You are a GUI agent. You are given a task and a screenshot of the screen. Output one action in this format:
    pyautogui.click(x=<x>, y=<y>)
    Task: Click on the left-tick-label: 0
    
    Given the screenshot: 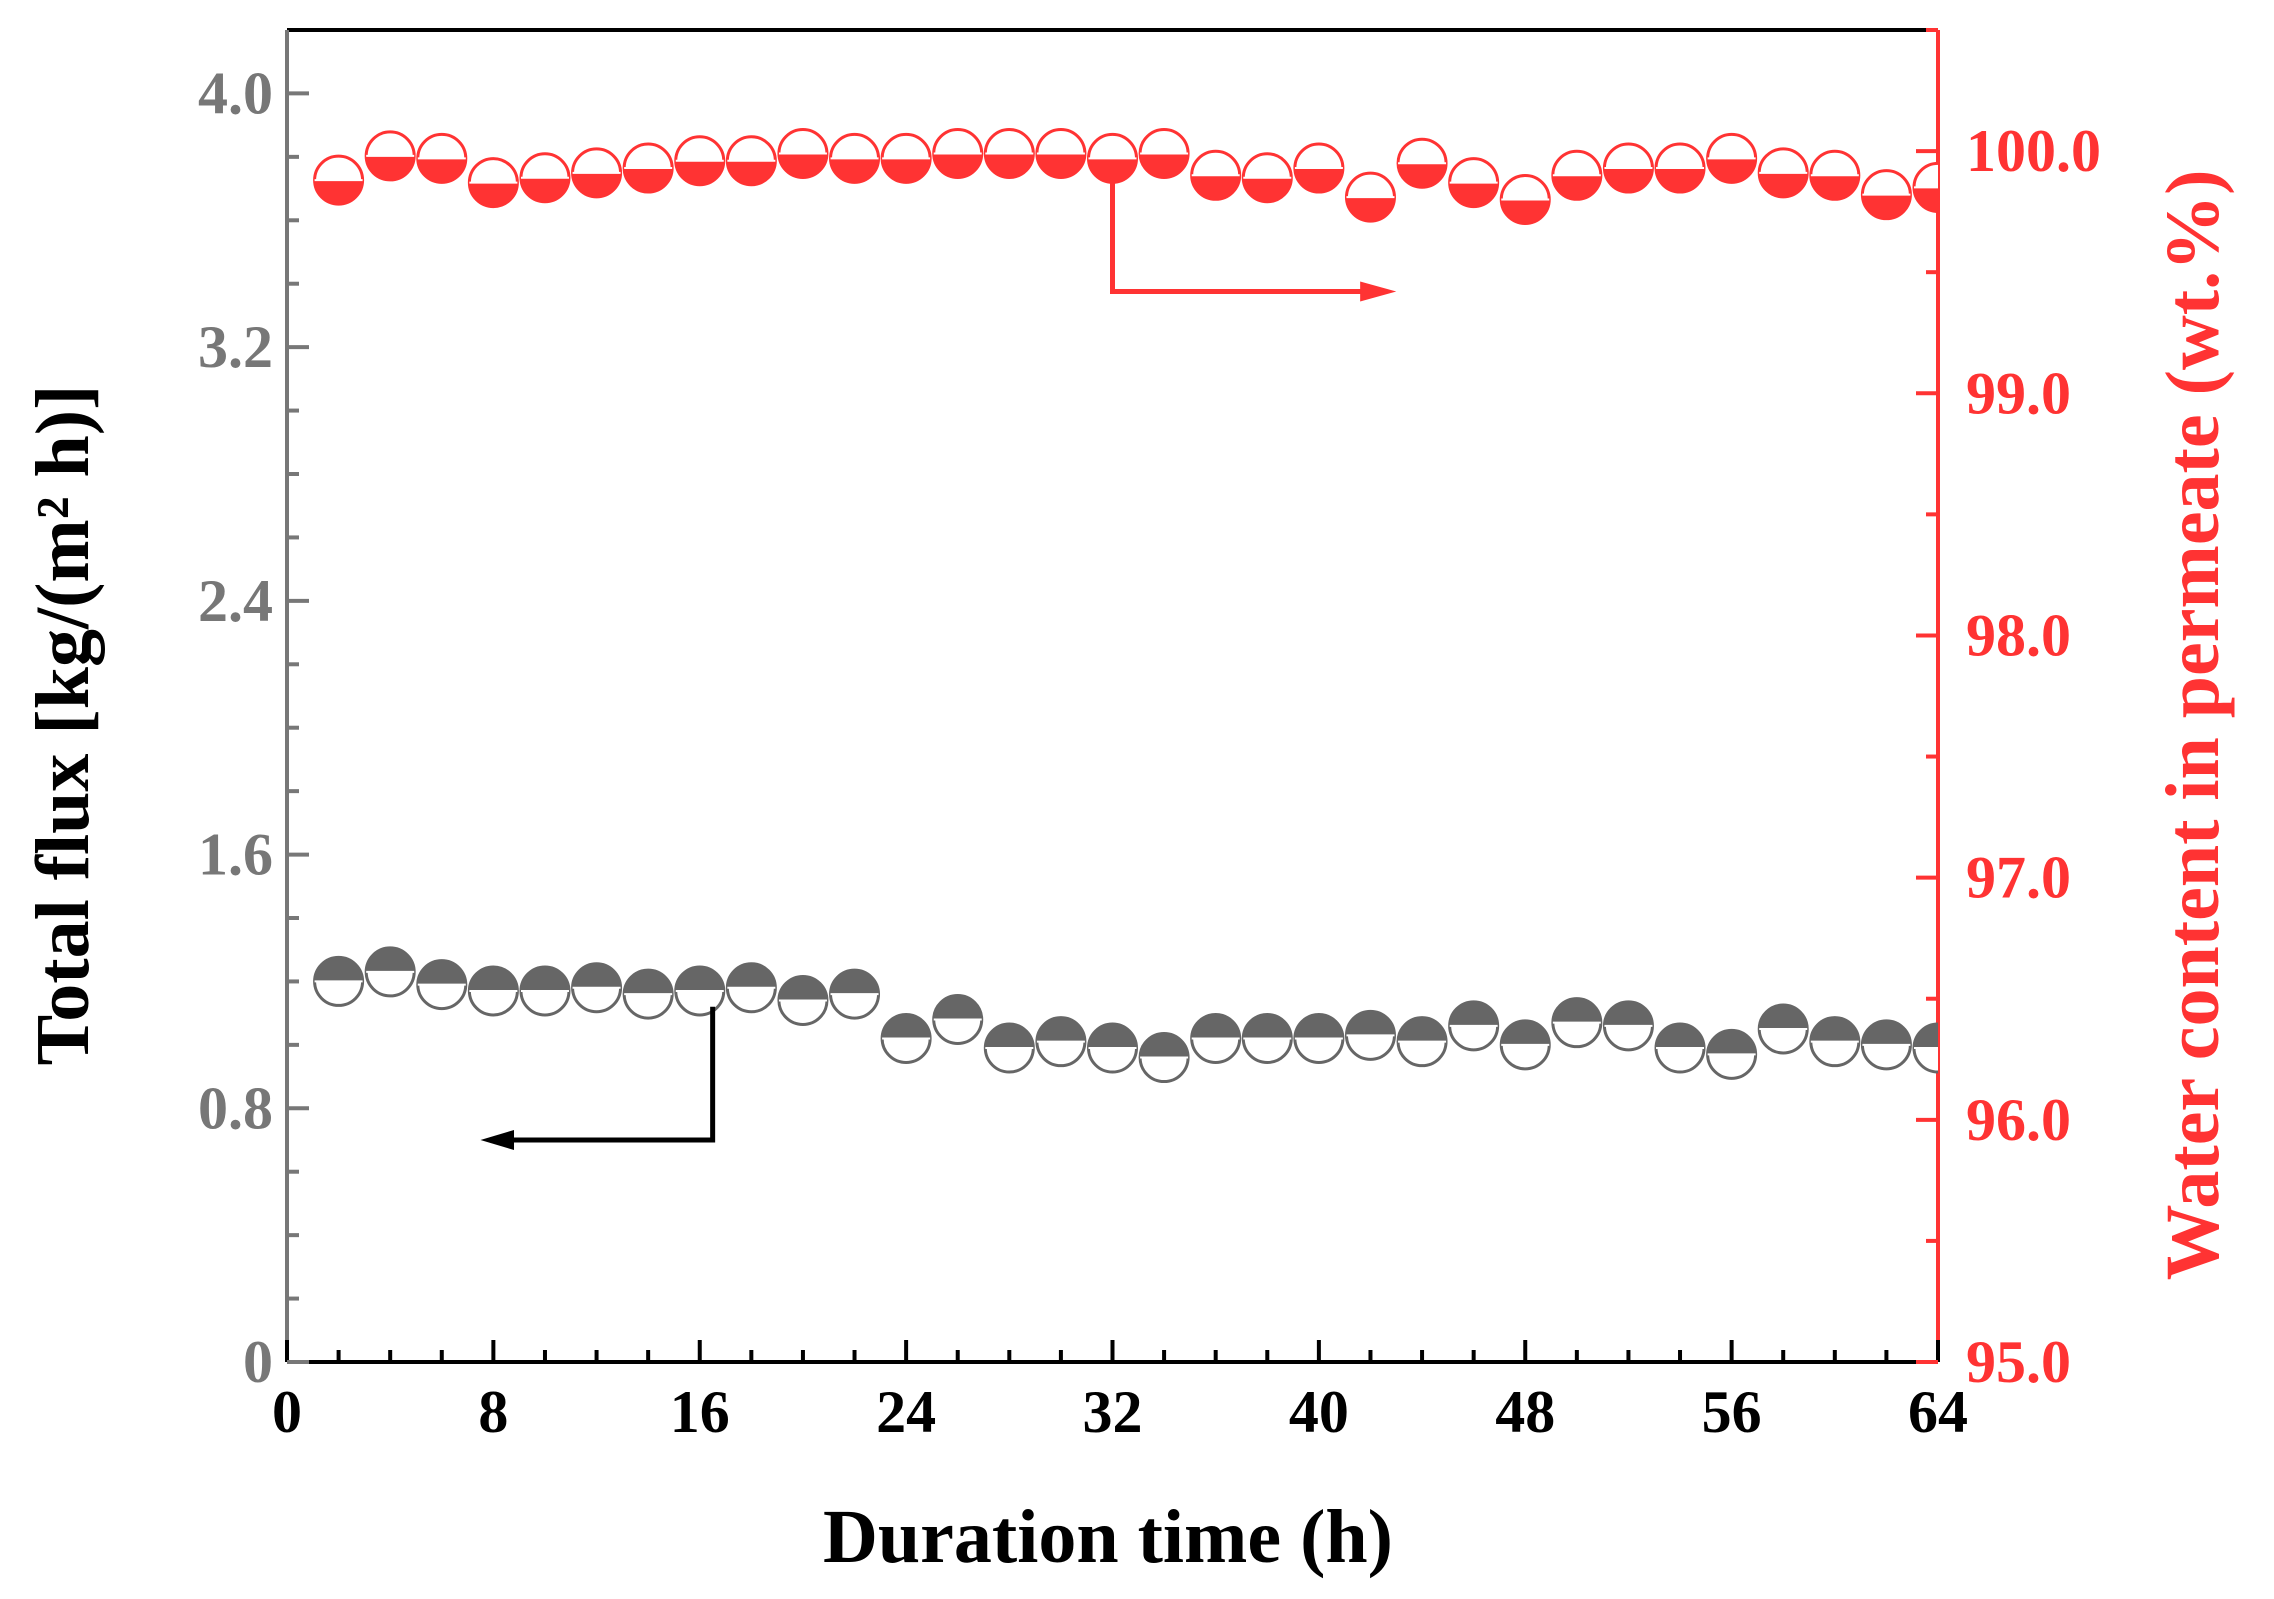 What is the action you would take?
    pyautogui.click(x=258, y=1362)
    